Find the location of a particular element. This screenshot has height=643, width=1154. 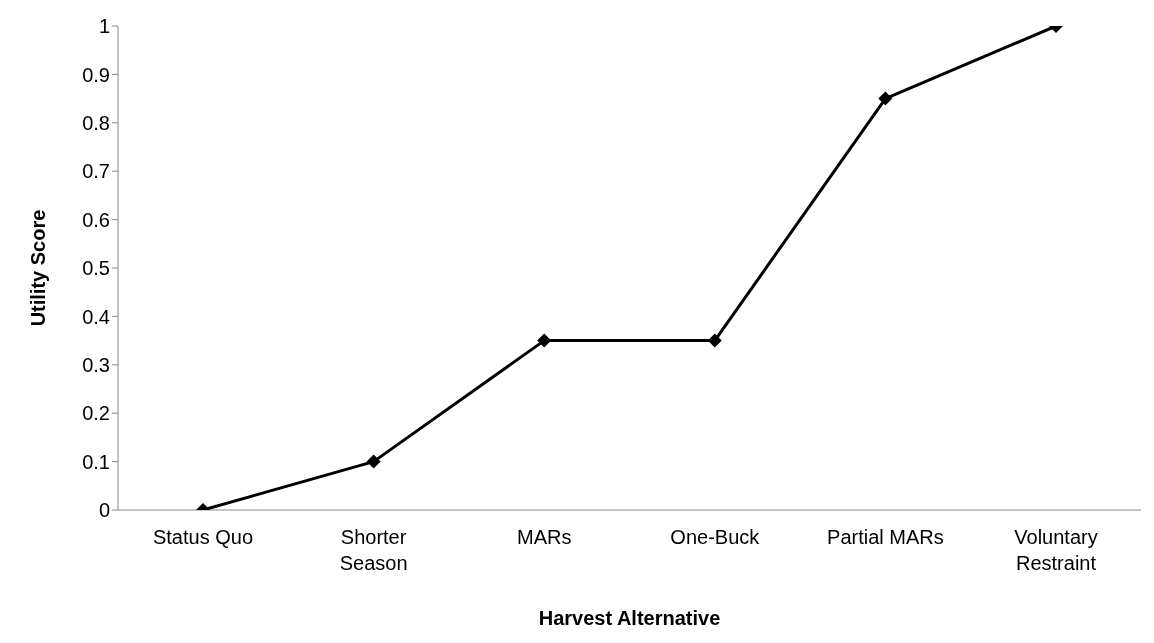

y-tick-label: 0.5 is located at coordinates (96, 268).